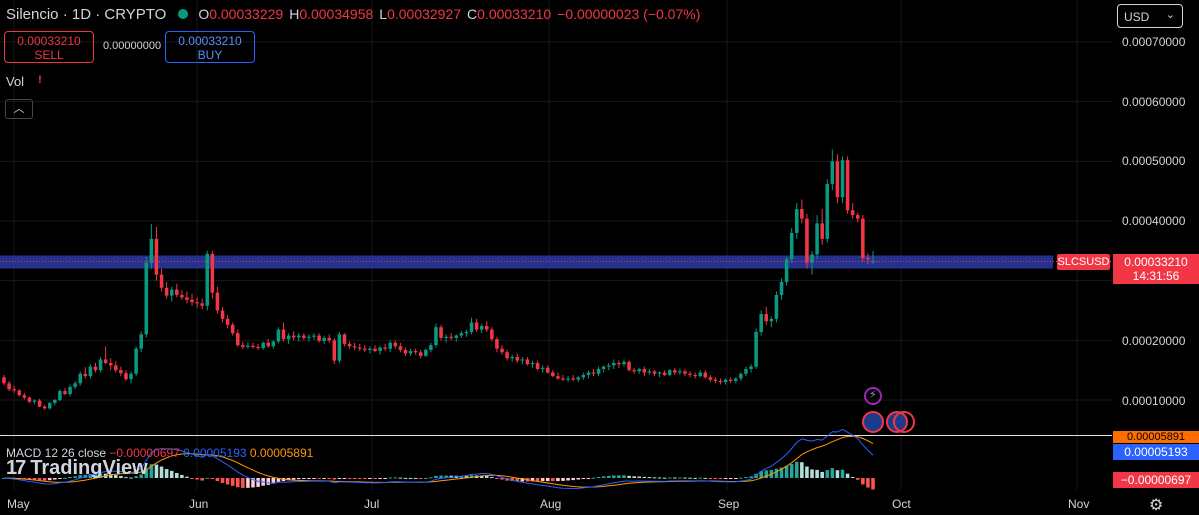  What do you see at coordinates (40, 80) in the screenshot?
I see `volume-warning-icon: !` at bounding box center [40, 80].